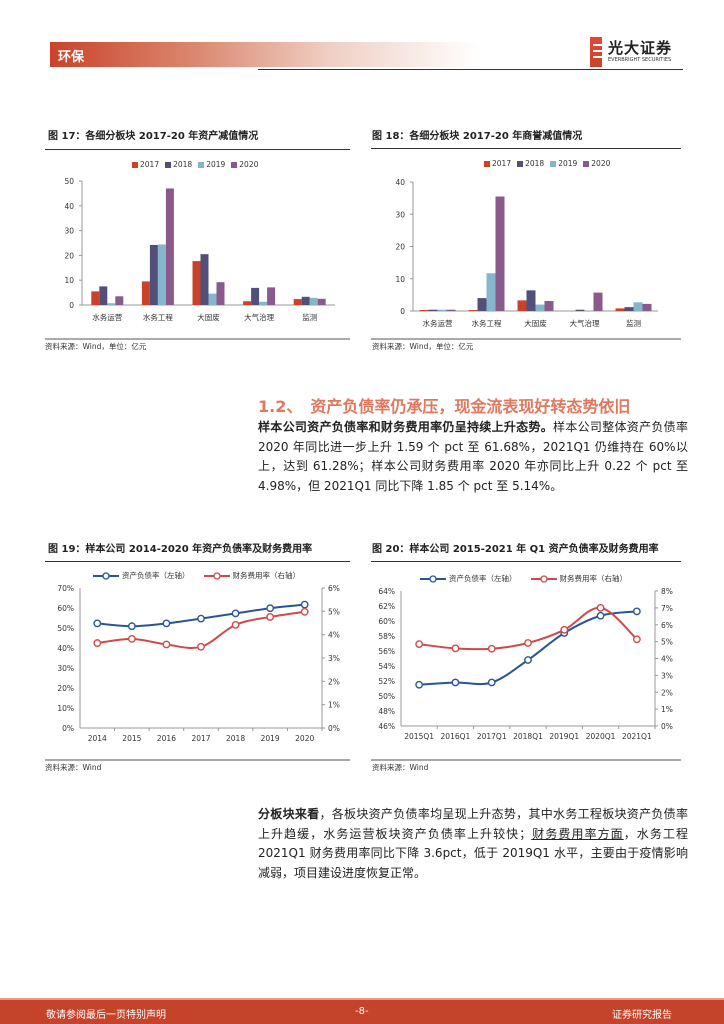 The width and height of the screenshot is (724, 1024). Describe the element at coordinates (386, 606) in the screenshot. I see `left-tick-label: 62%` at that location.